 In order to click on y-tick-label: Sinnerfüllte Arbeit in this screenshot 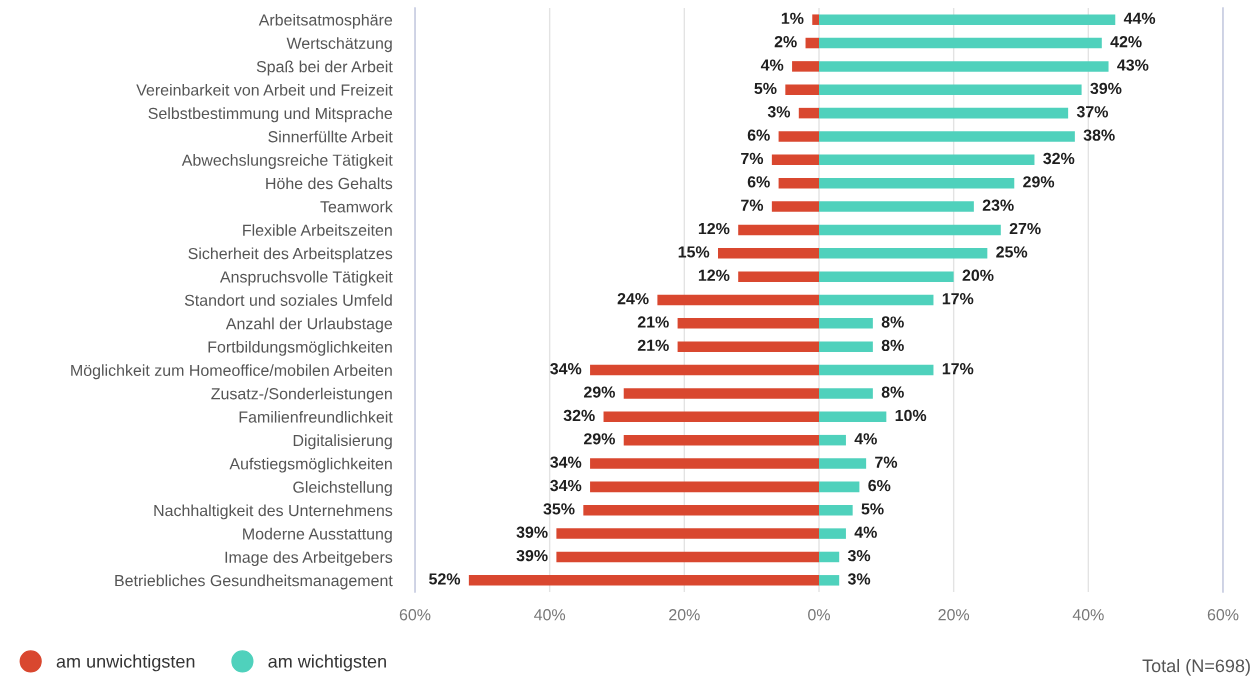, I will do `click(330, 136)`.